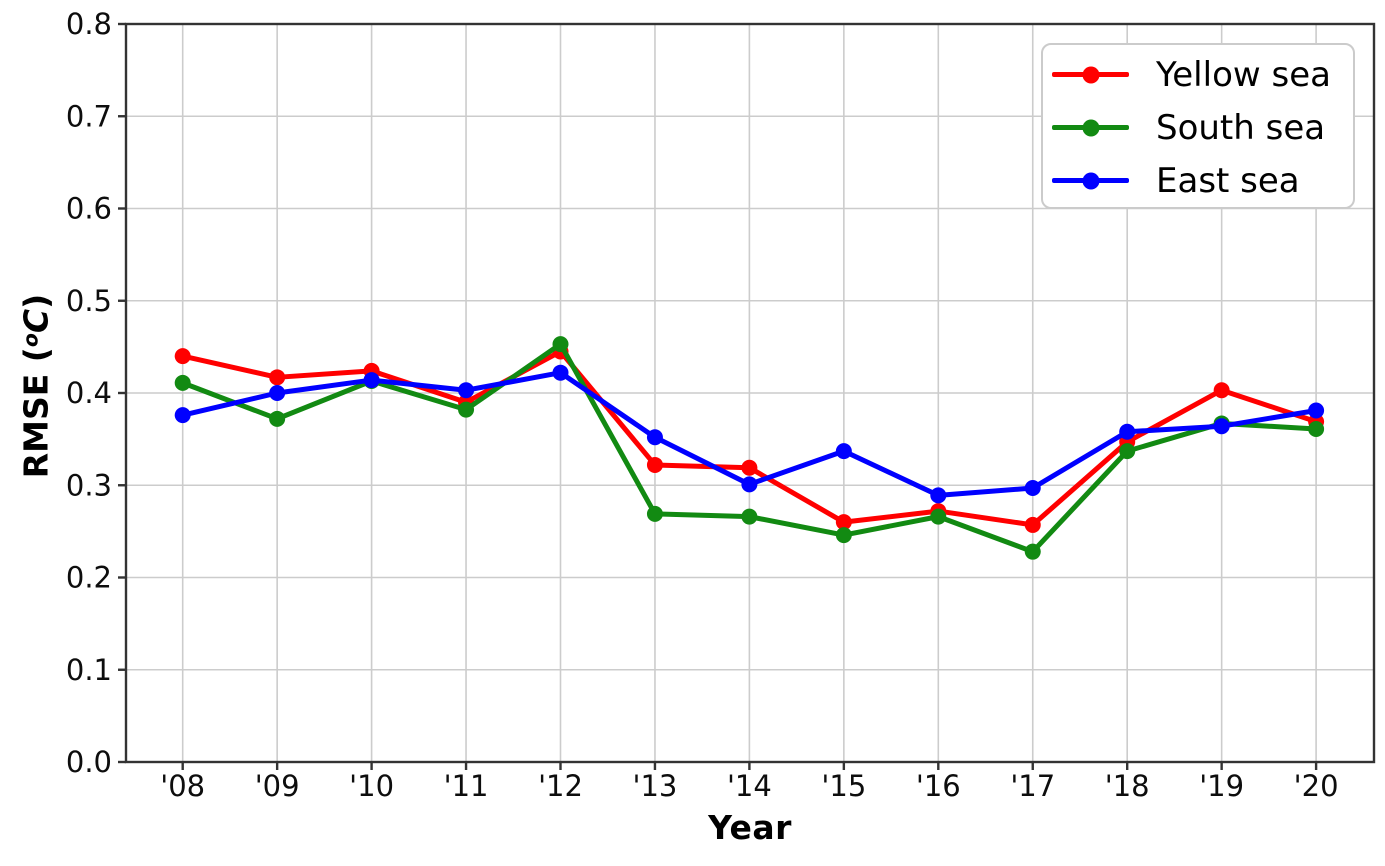 Image resolution: width=1385 pixels, height=866 pixels. What do you see at coordinates (89, 209) in the screenshot?
I see `y-tick-label: 0.6` at bounding box center [89, 209].